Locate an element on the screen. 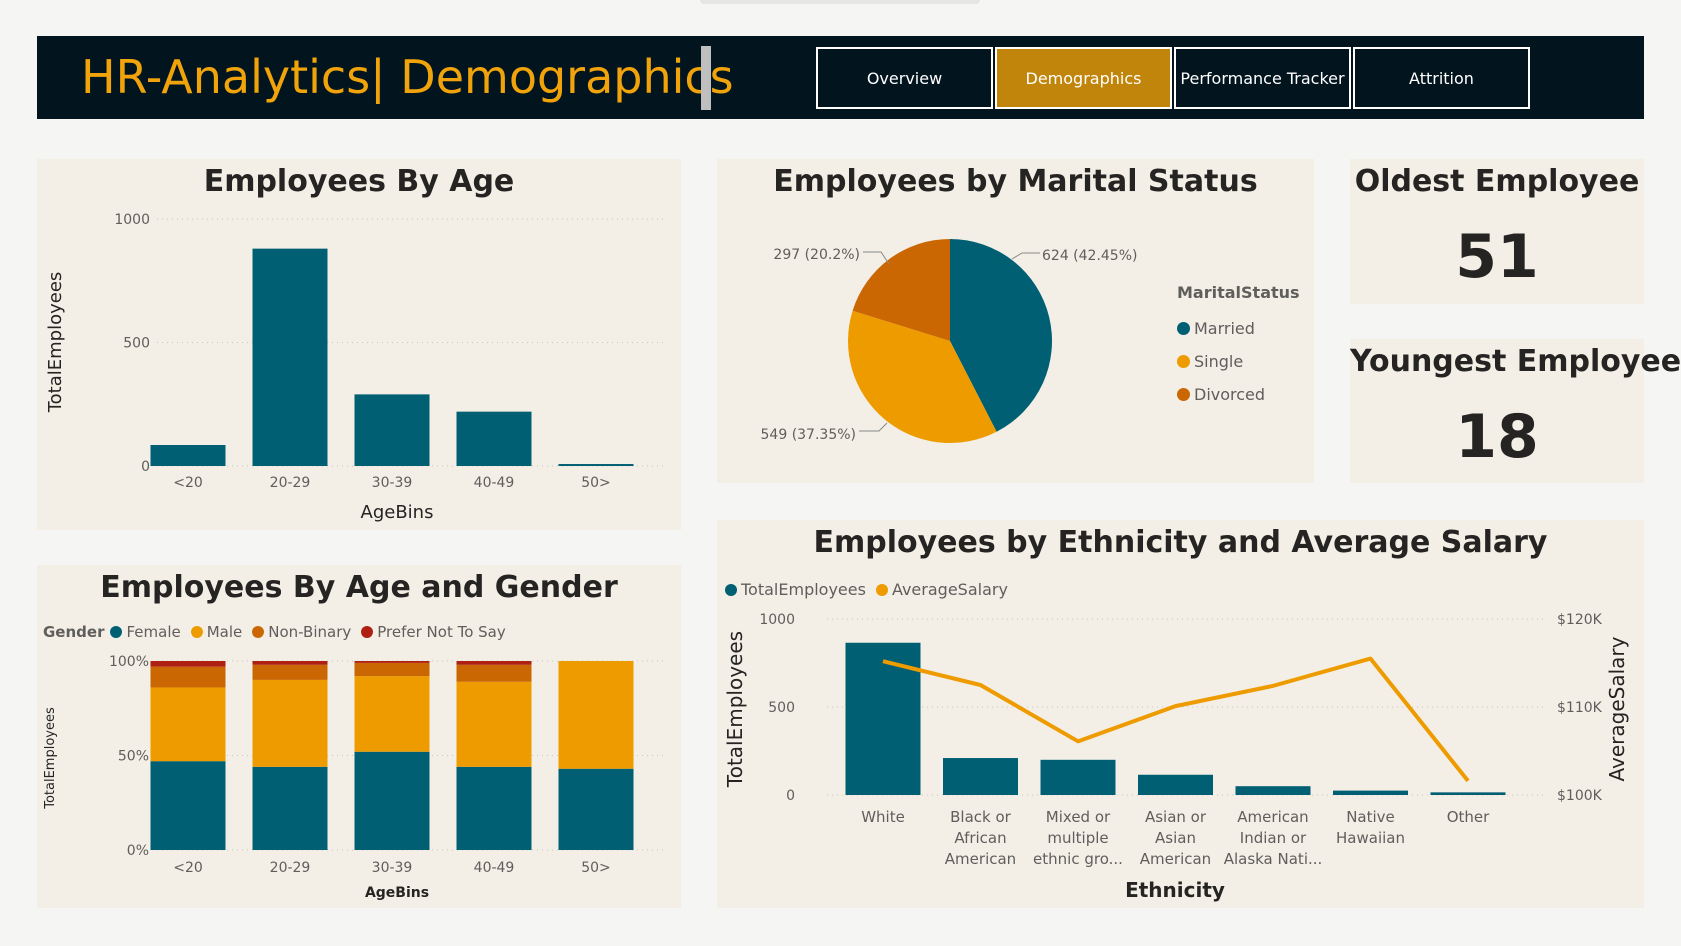 This screenshot has height=946, width=1681. pie-slice-married is located at coordinates (1001, 335).